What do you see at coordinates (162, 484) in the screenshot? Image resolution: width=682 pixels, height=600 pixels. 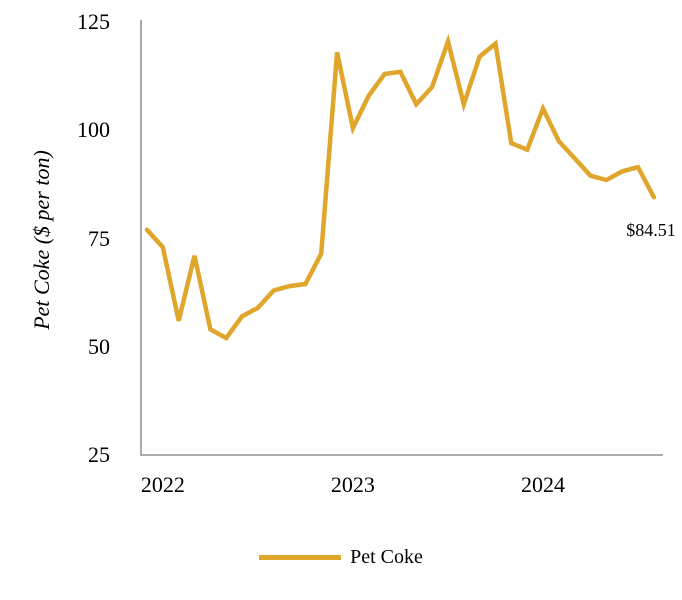 I see `x-tick-label: 2022` at bounding box center [162, 484].